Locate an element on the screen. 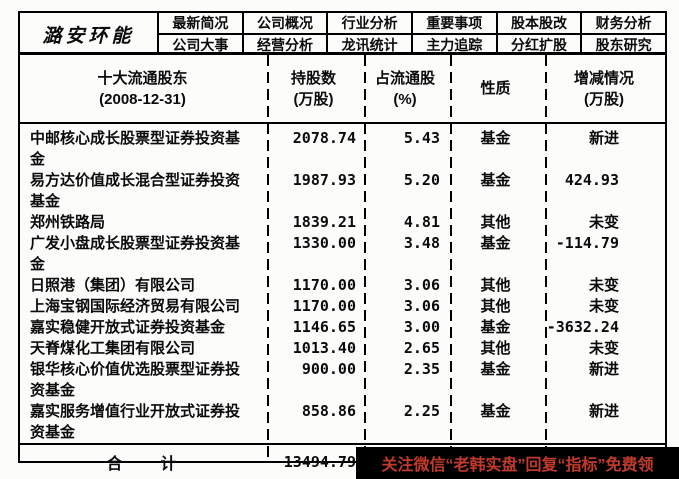 This screenshot has width=679, height=479. pct-of-float: 5.20 is located at coordinates (421, 180).